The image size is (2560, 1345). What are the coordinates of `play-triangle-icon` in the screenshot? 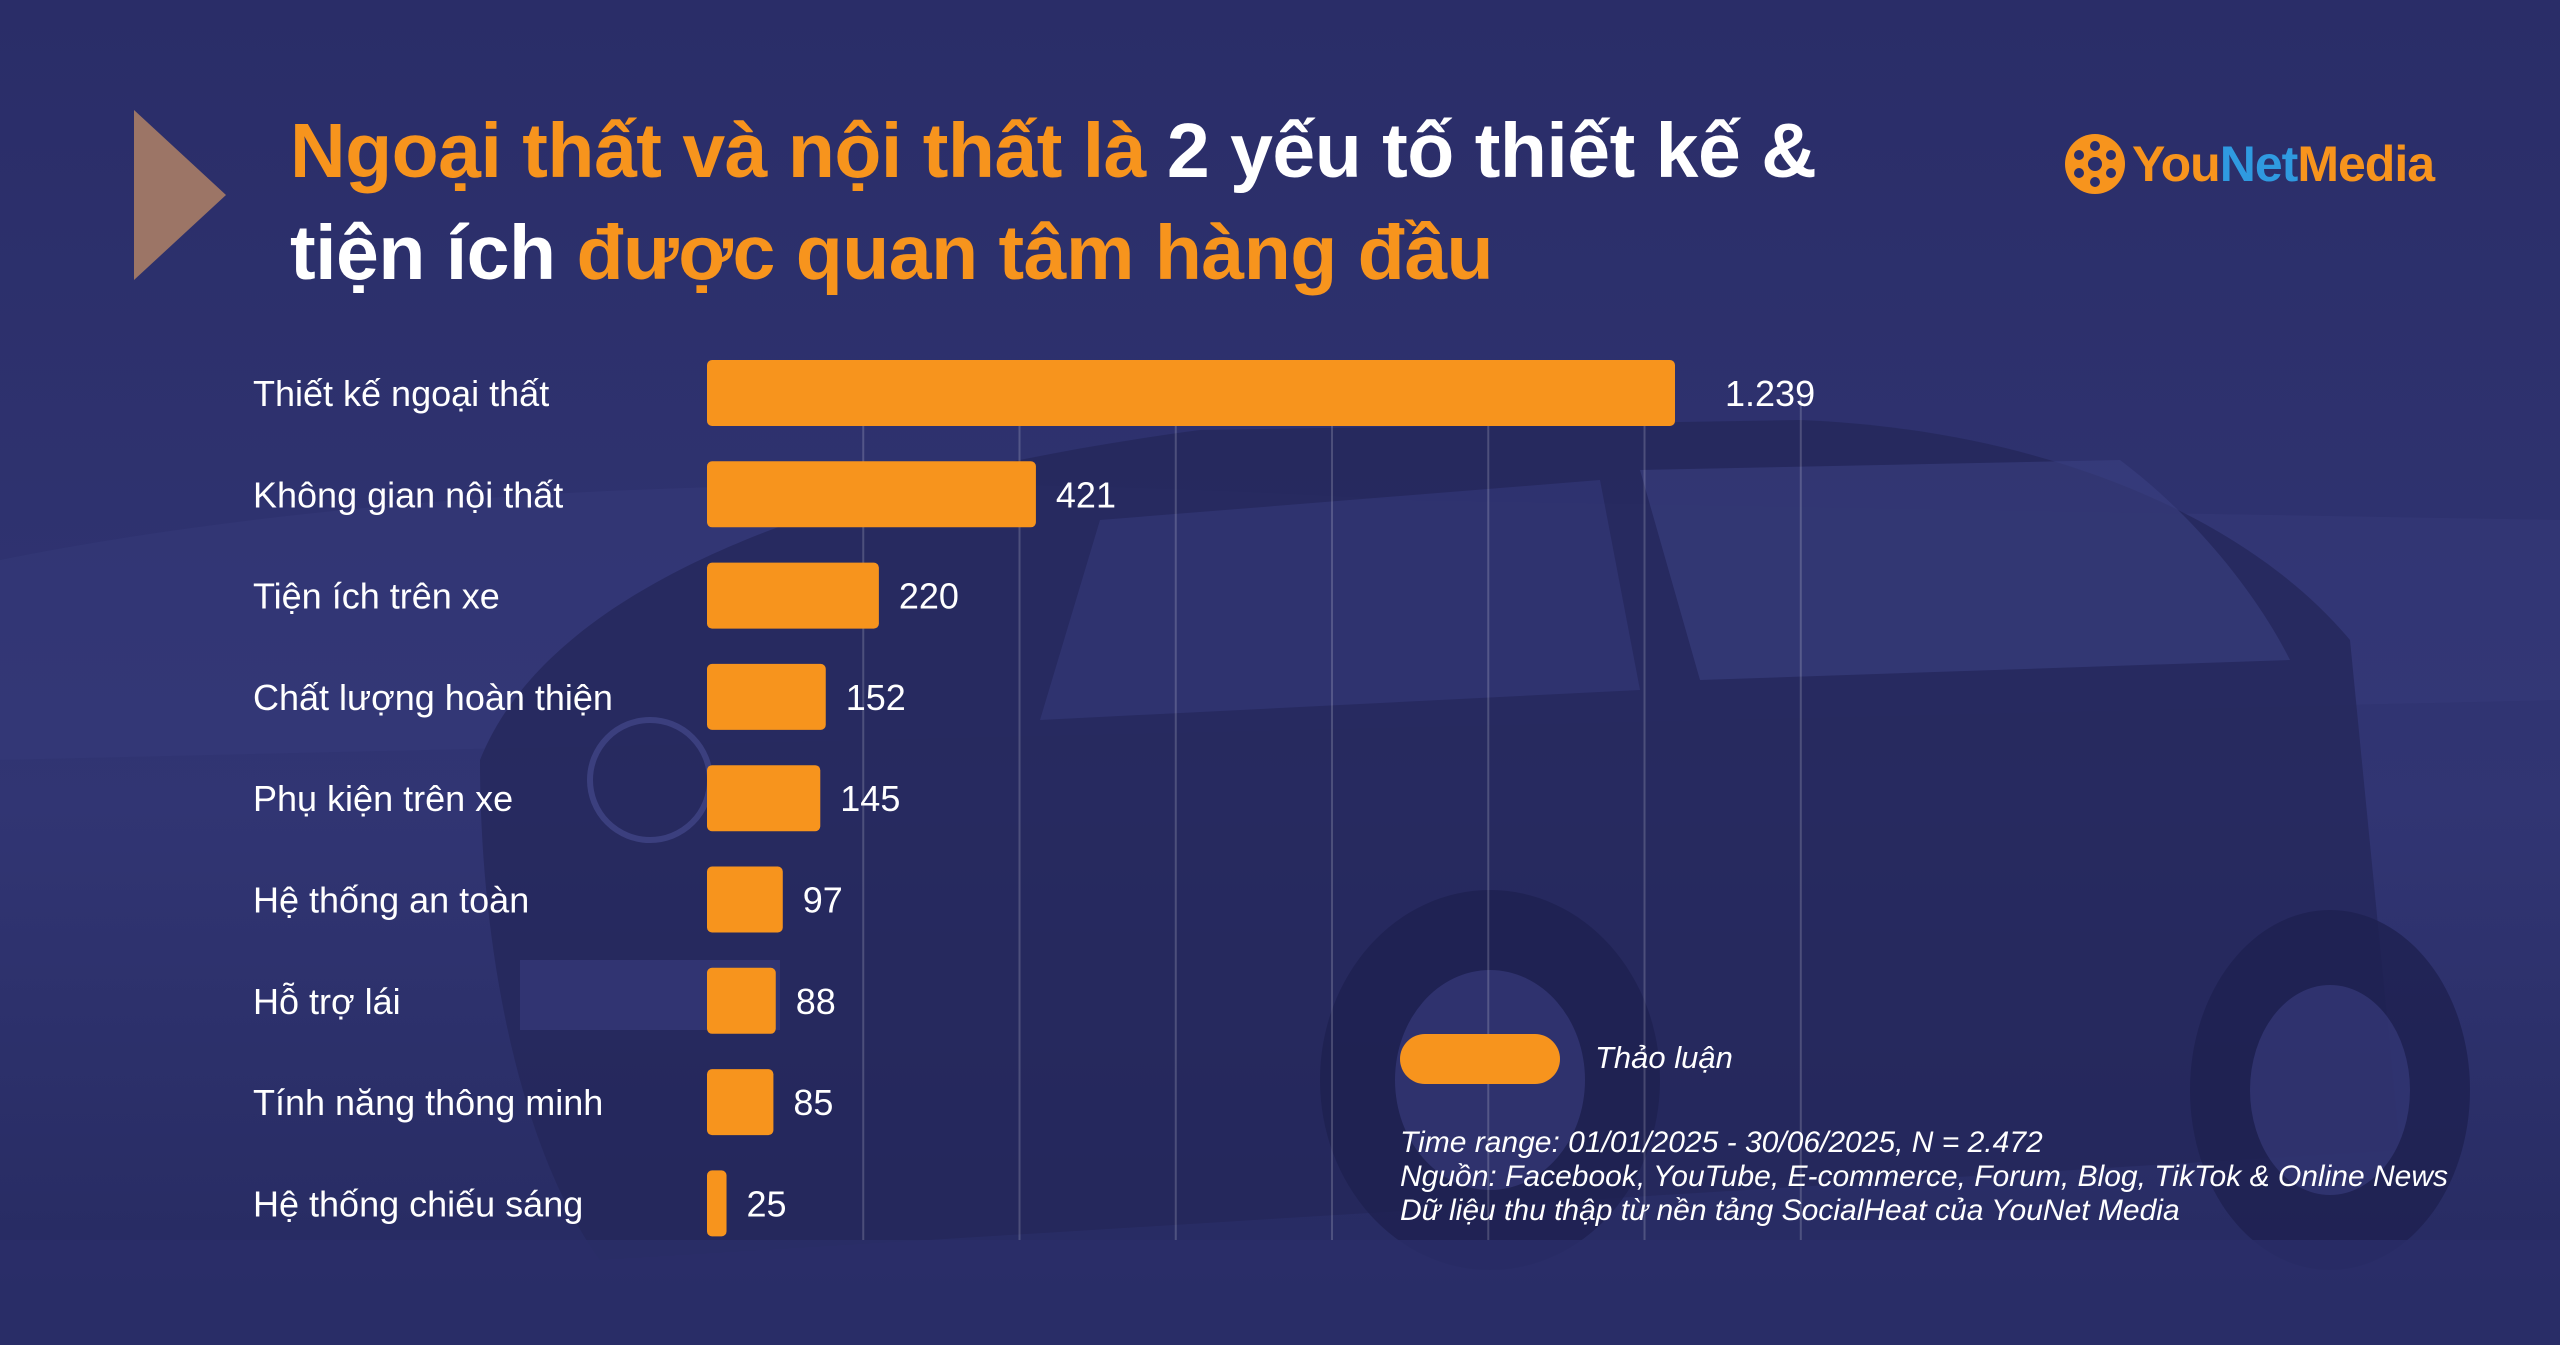 It's located at (180, 195).